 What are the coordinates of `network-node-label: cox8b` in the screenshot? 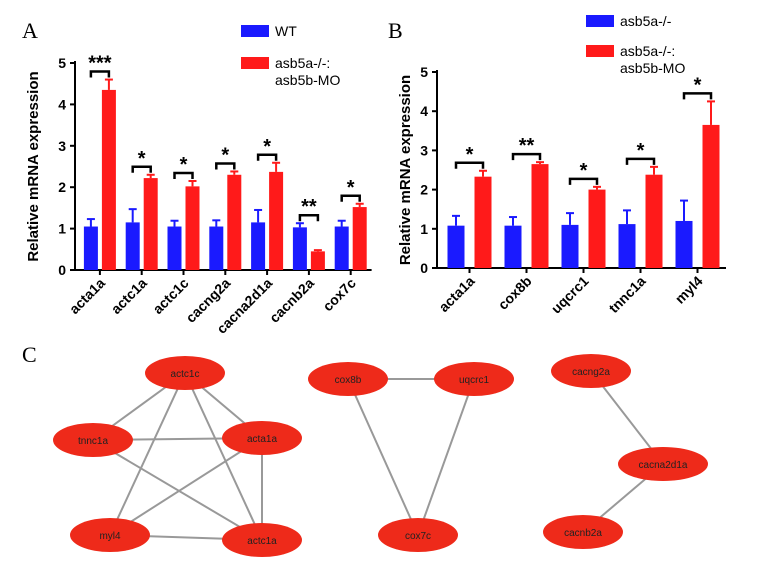 It's located at (348, 380).